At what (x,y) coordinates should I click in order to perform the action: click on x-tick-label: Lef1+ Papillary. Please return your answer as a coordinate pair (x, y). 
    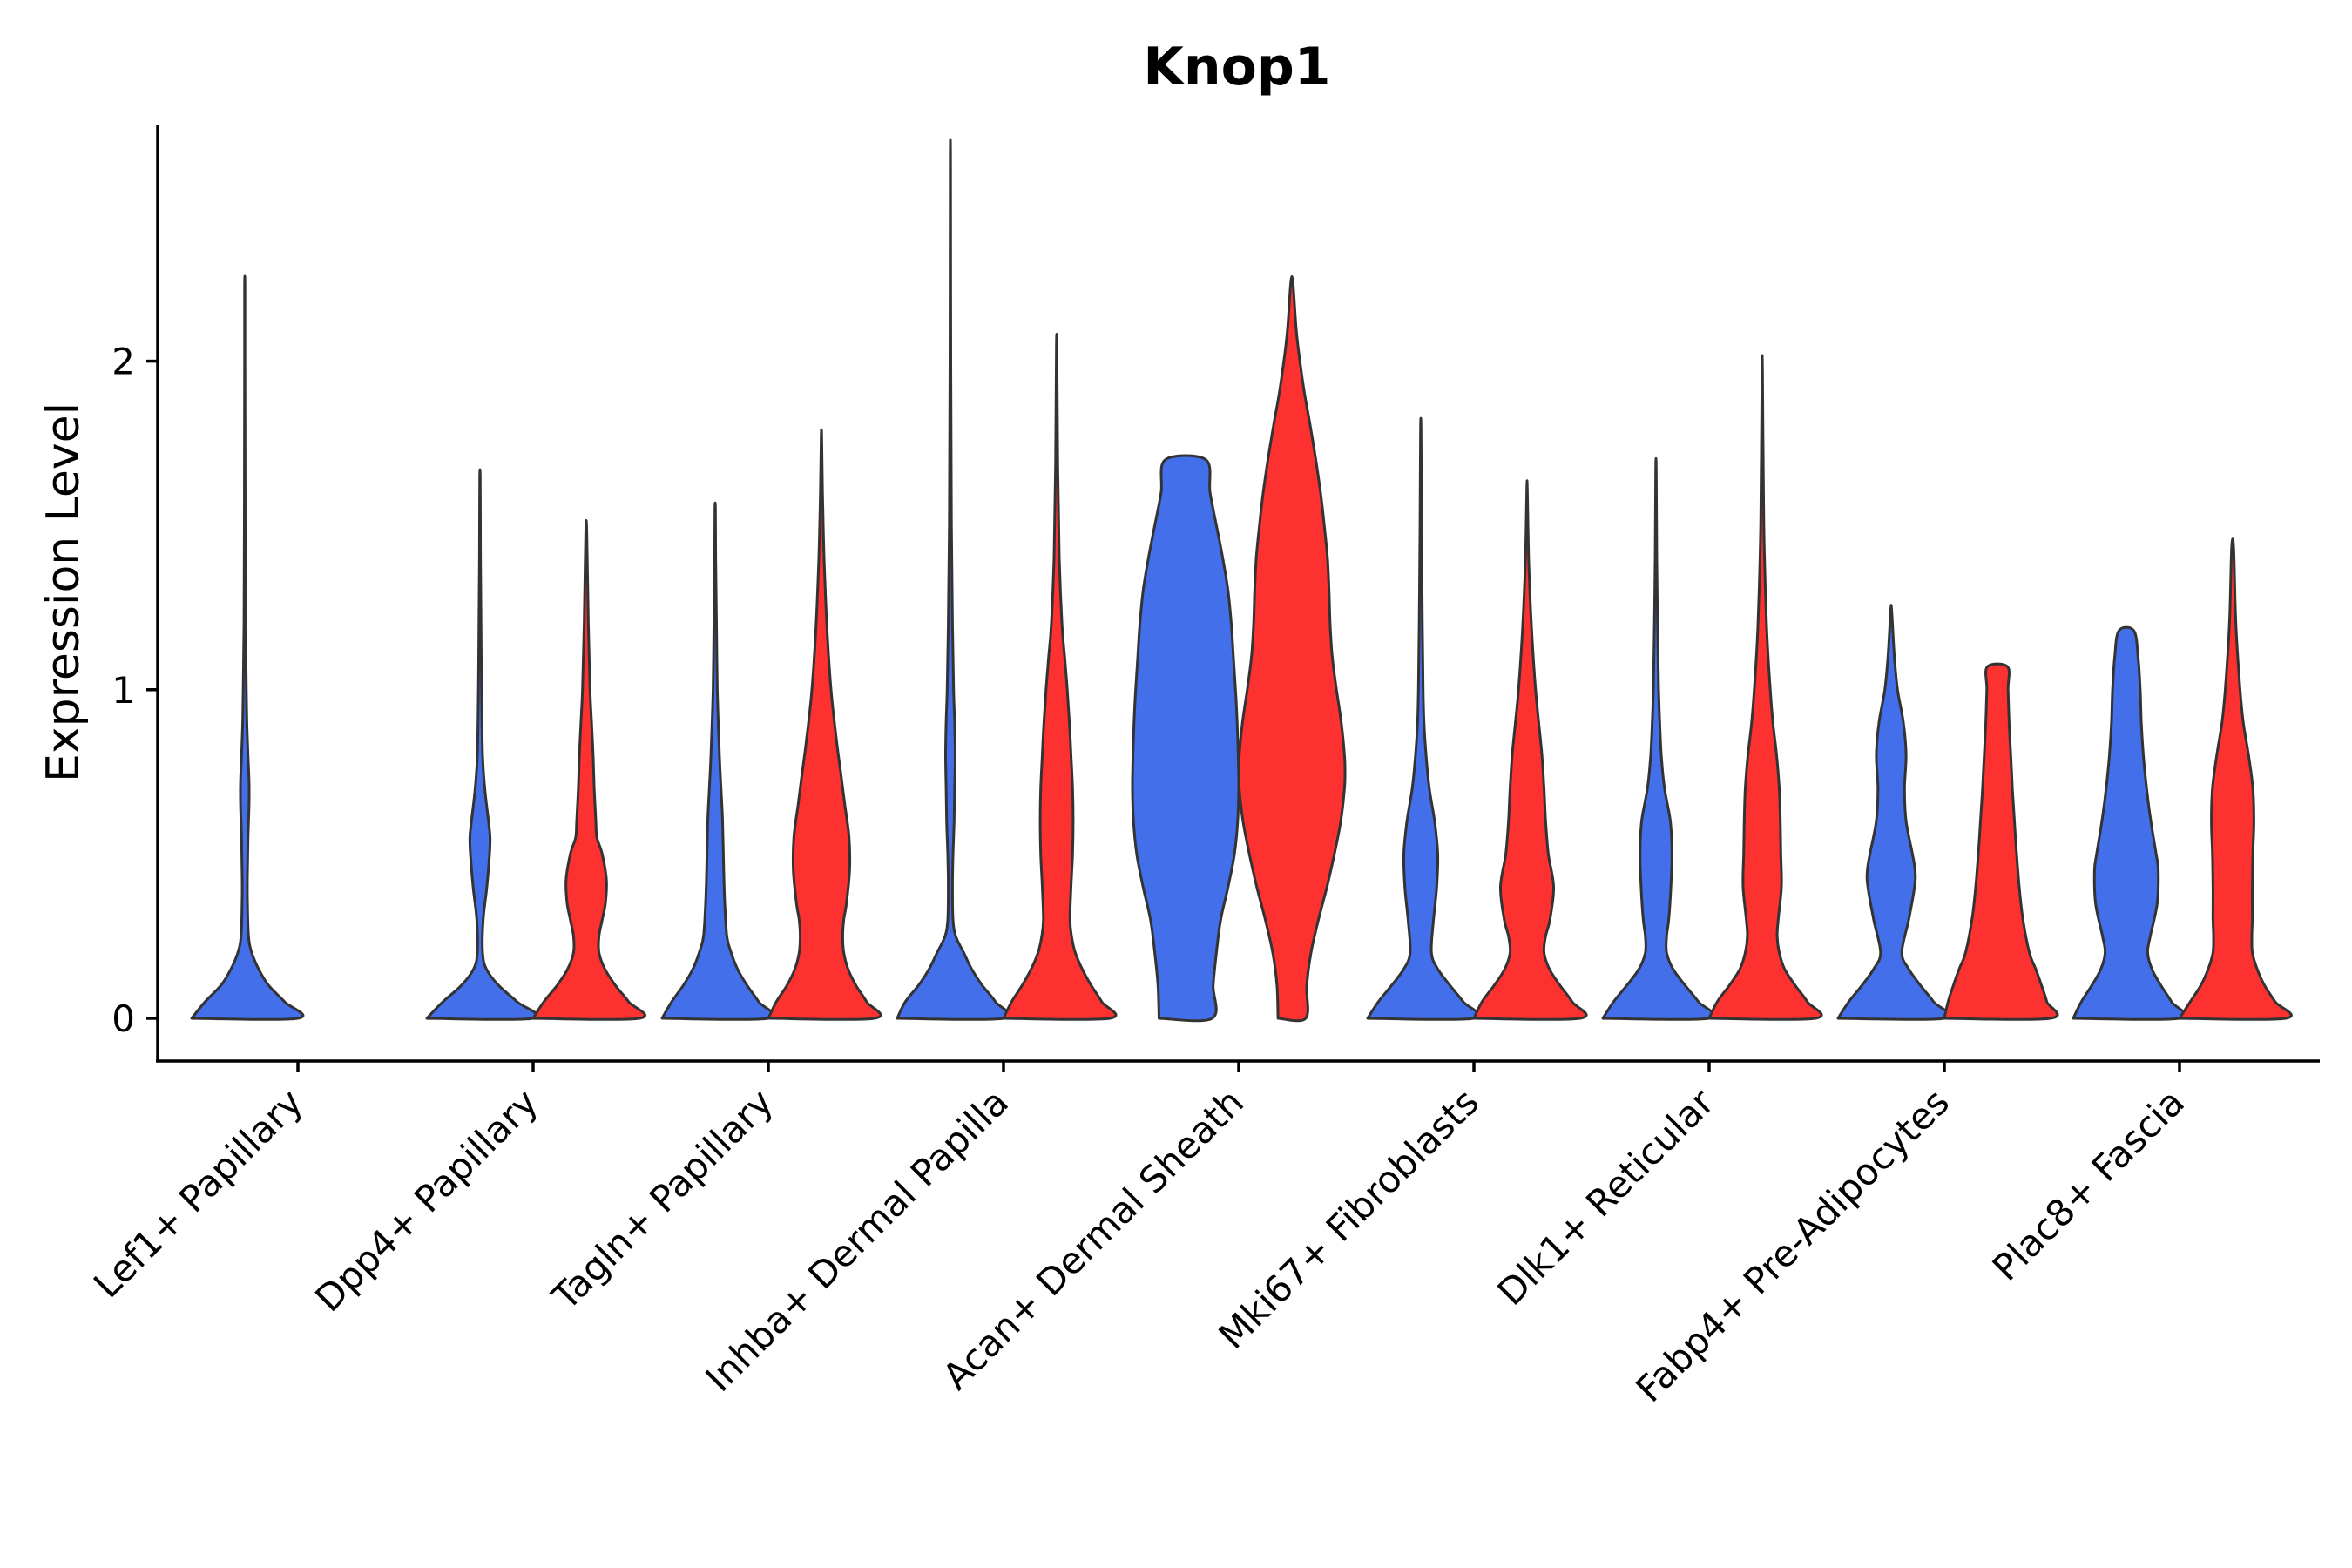
    Looking at the image, I should click on (198, 1193).